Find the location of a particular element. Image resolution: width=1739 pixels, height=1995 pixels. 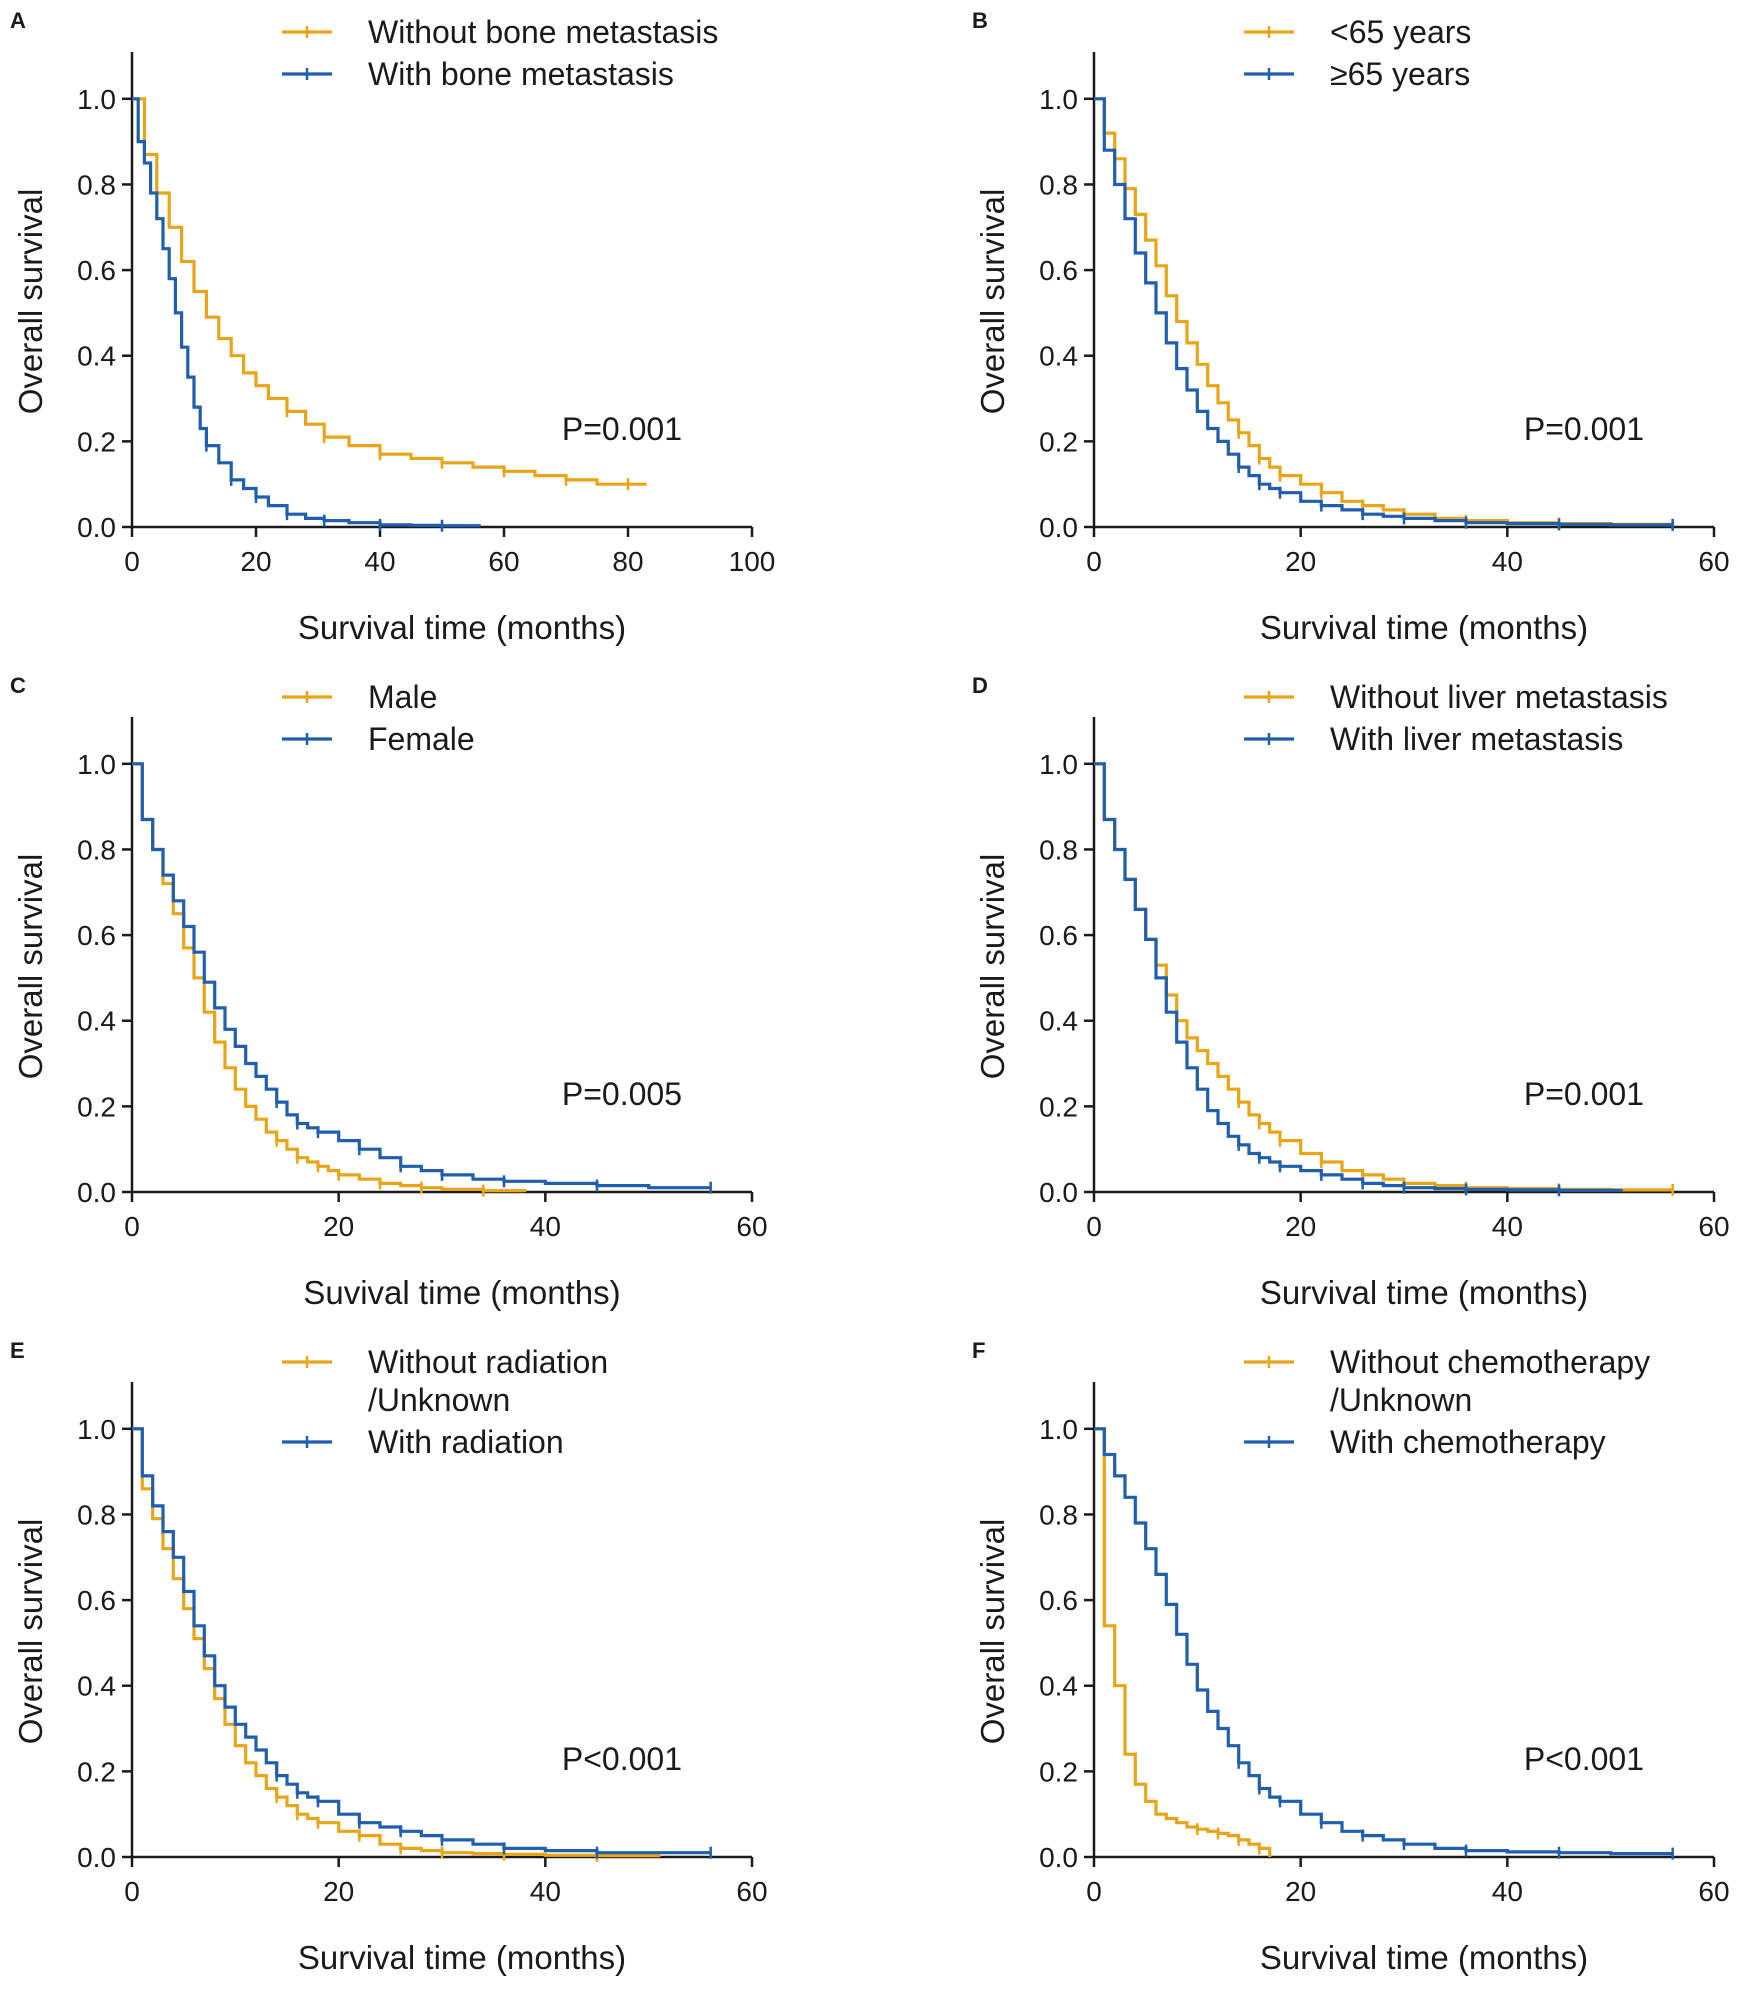

p-value: P=0.005 is located at coordinates (622, 1094).